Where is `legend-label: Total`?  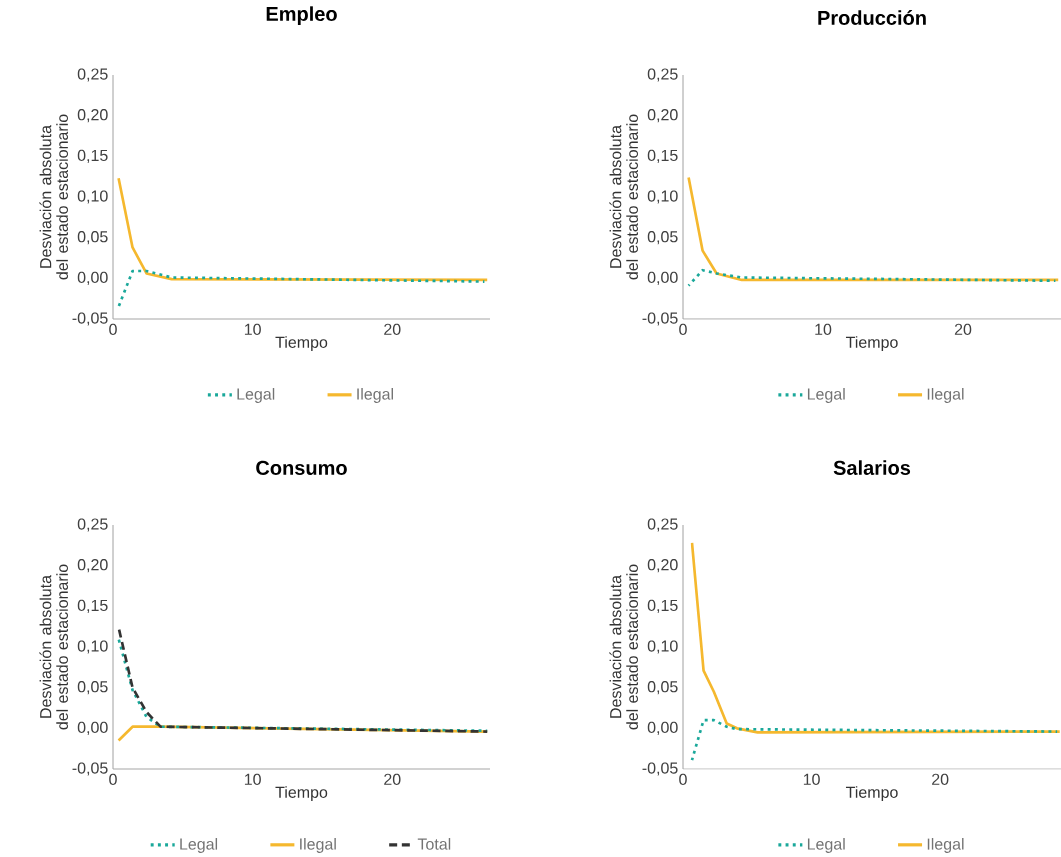
legend-label: Total is located at coordinates (434, 844).